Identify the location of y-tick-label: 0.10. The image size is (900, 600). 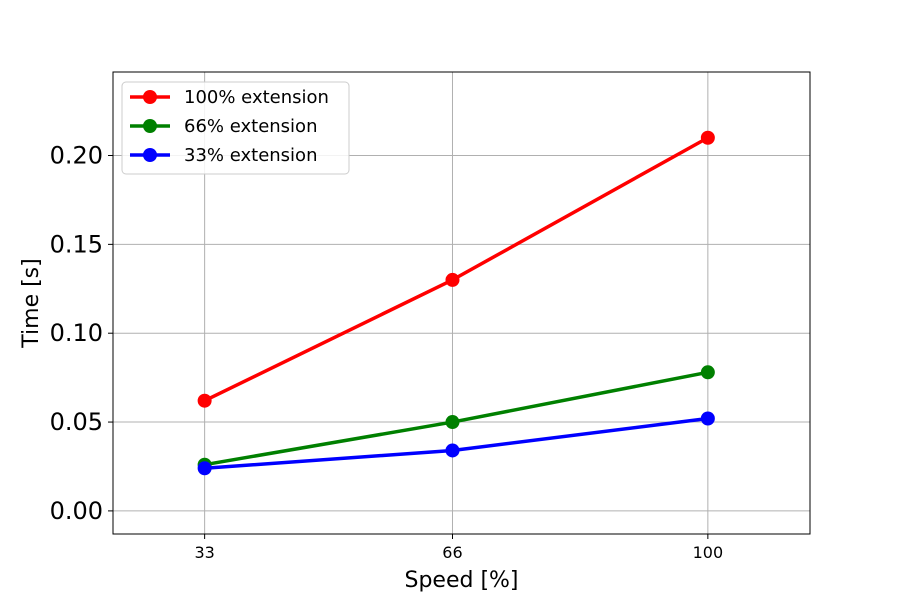
(76, 333).